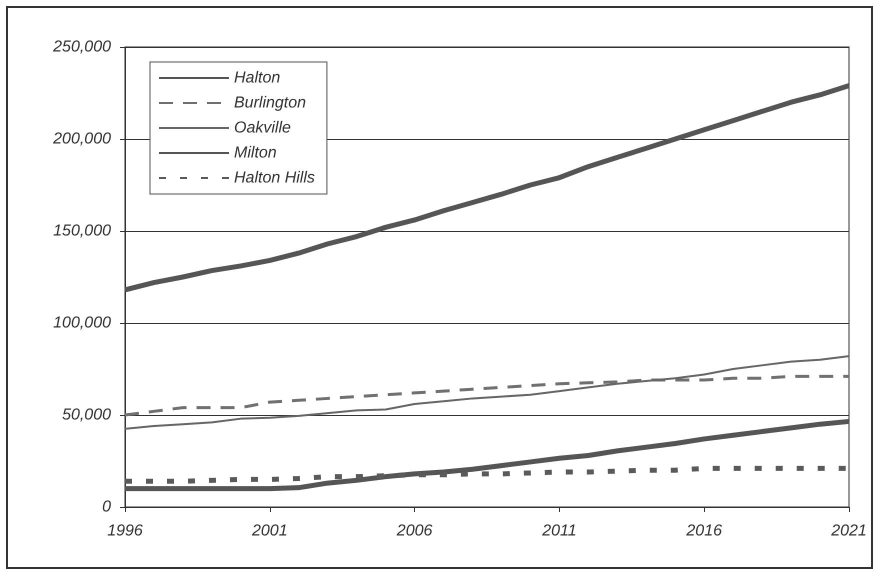 This screenshot has height=575, width=881. Describe the element at coordinates (848, 531) in the screenshot. I see `x-tick-label: 2021` at that location.